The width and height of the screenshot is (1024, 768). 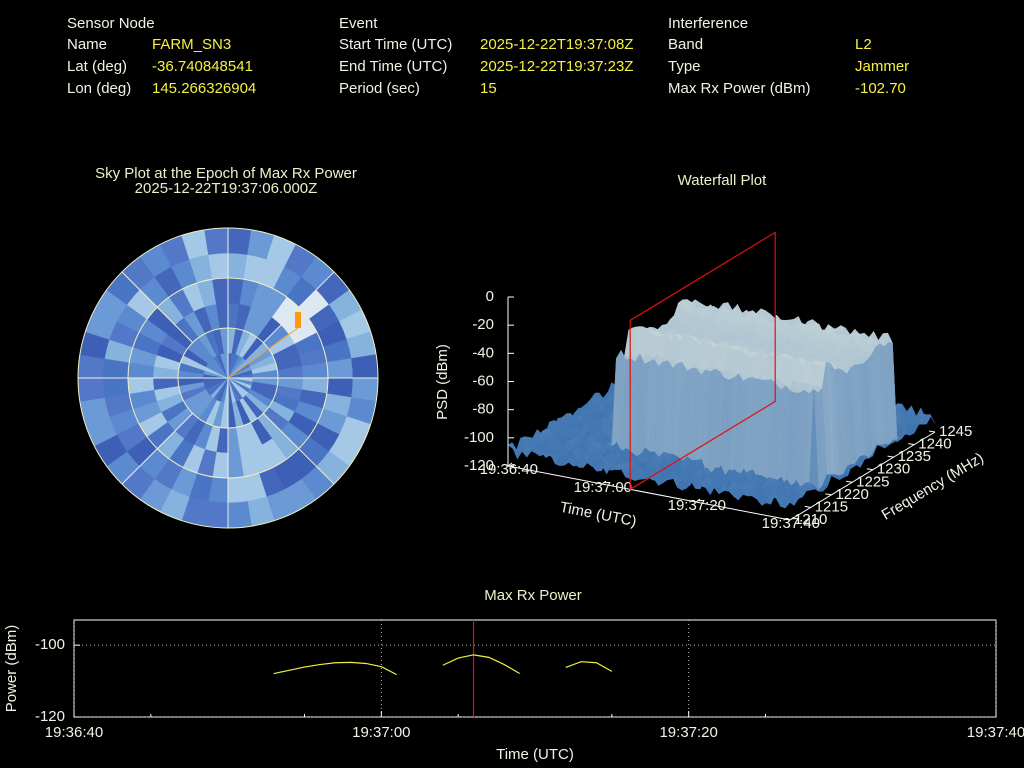 What do you see at coordinates (955, 431) in the screenshot?
I see `y-tick-label: 1245` at bounding box center [955, 431].